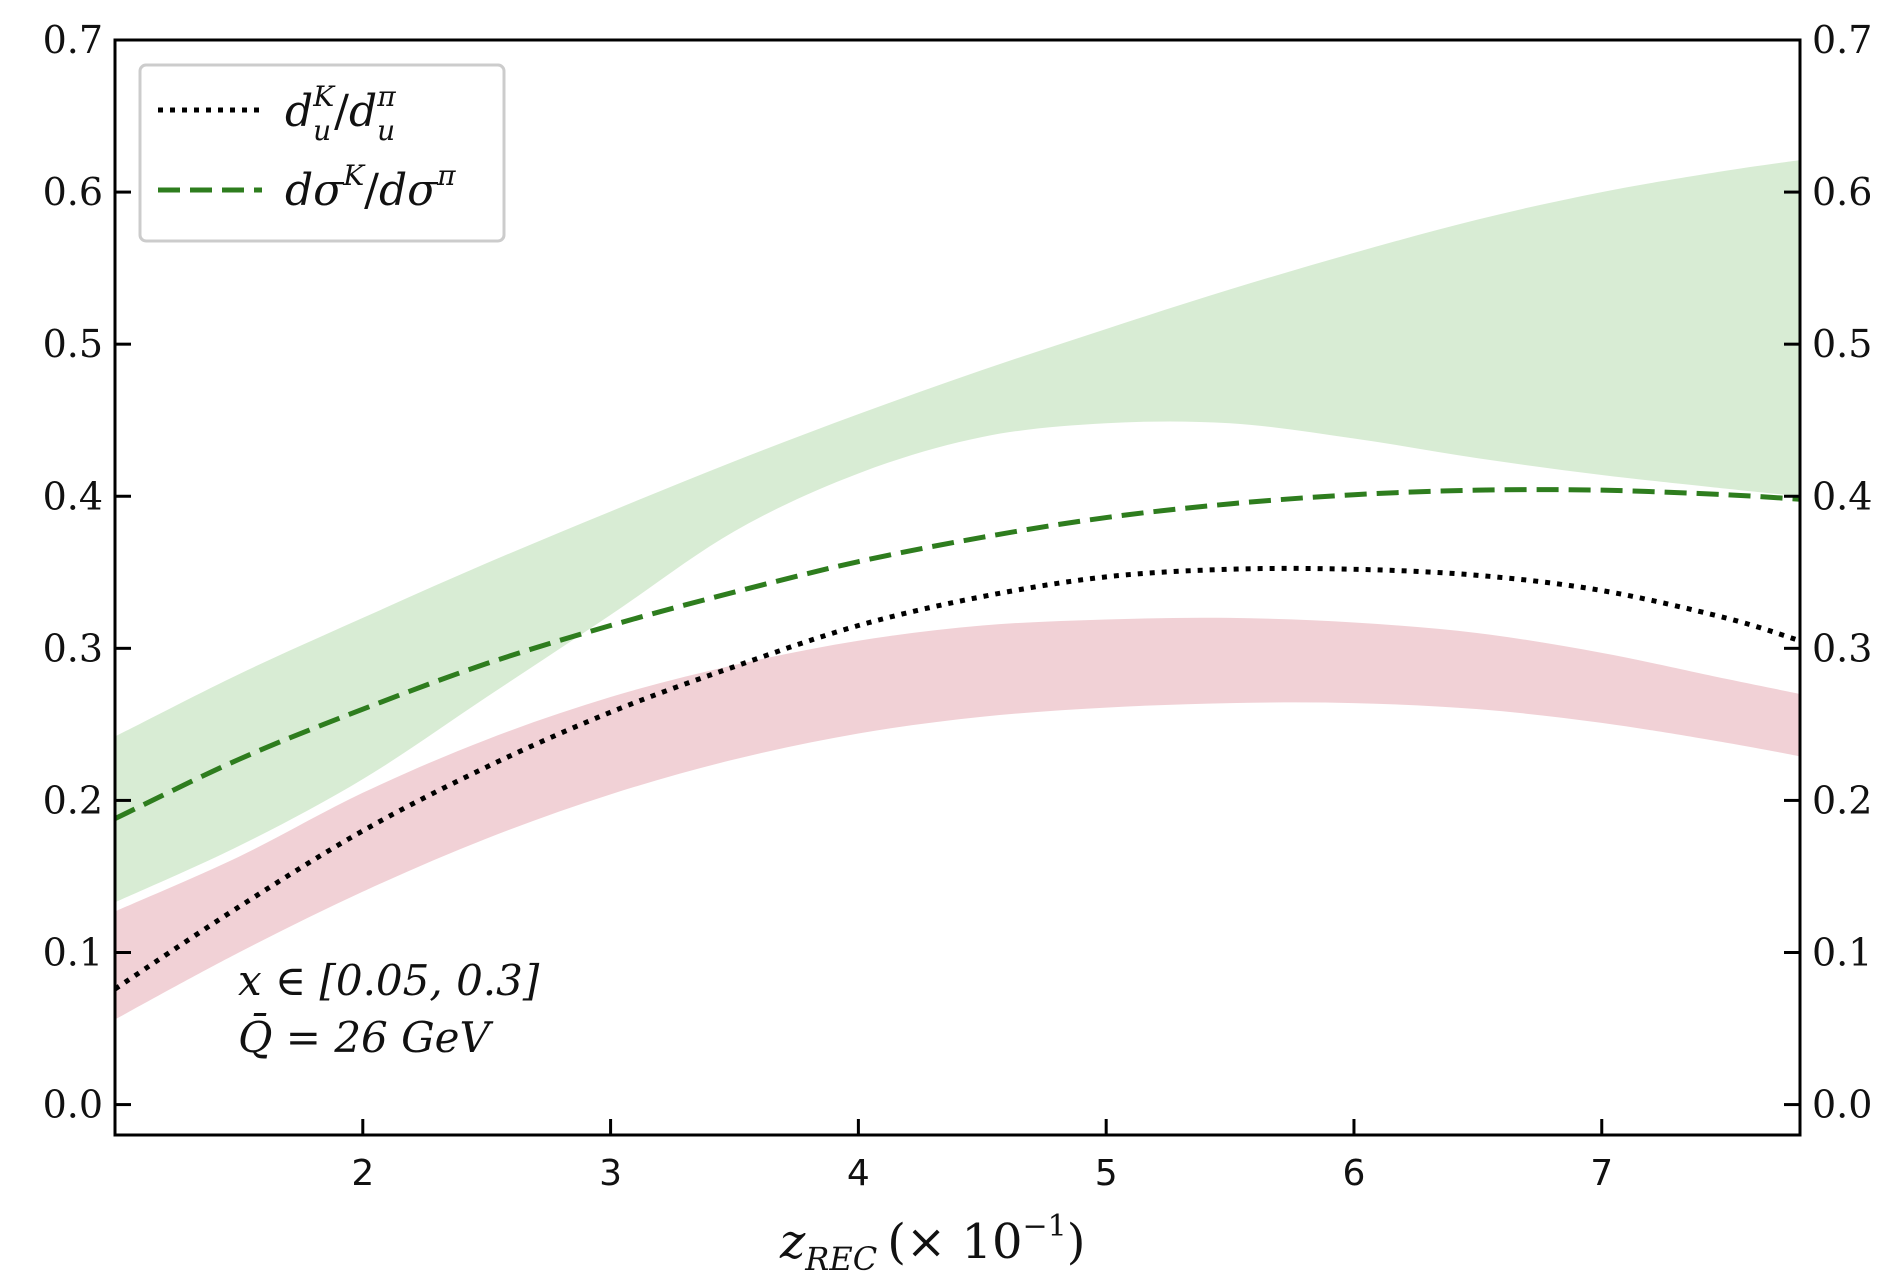  Describe the element at coordinates (340, 113) in the screenshot. I see `legend-label-ratio-d: duK/duπ` at that location.